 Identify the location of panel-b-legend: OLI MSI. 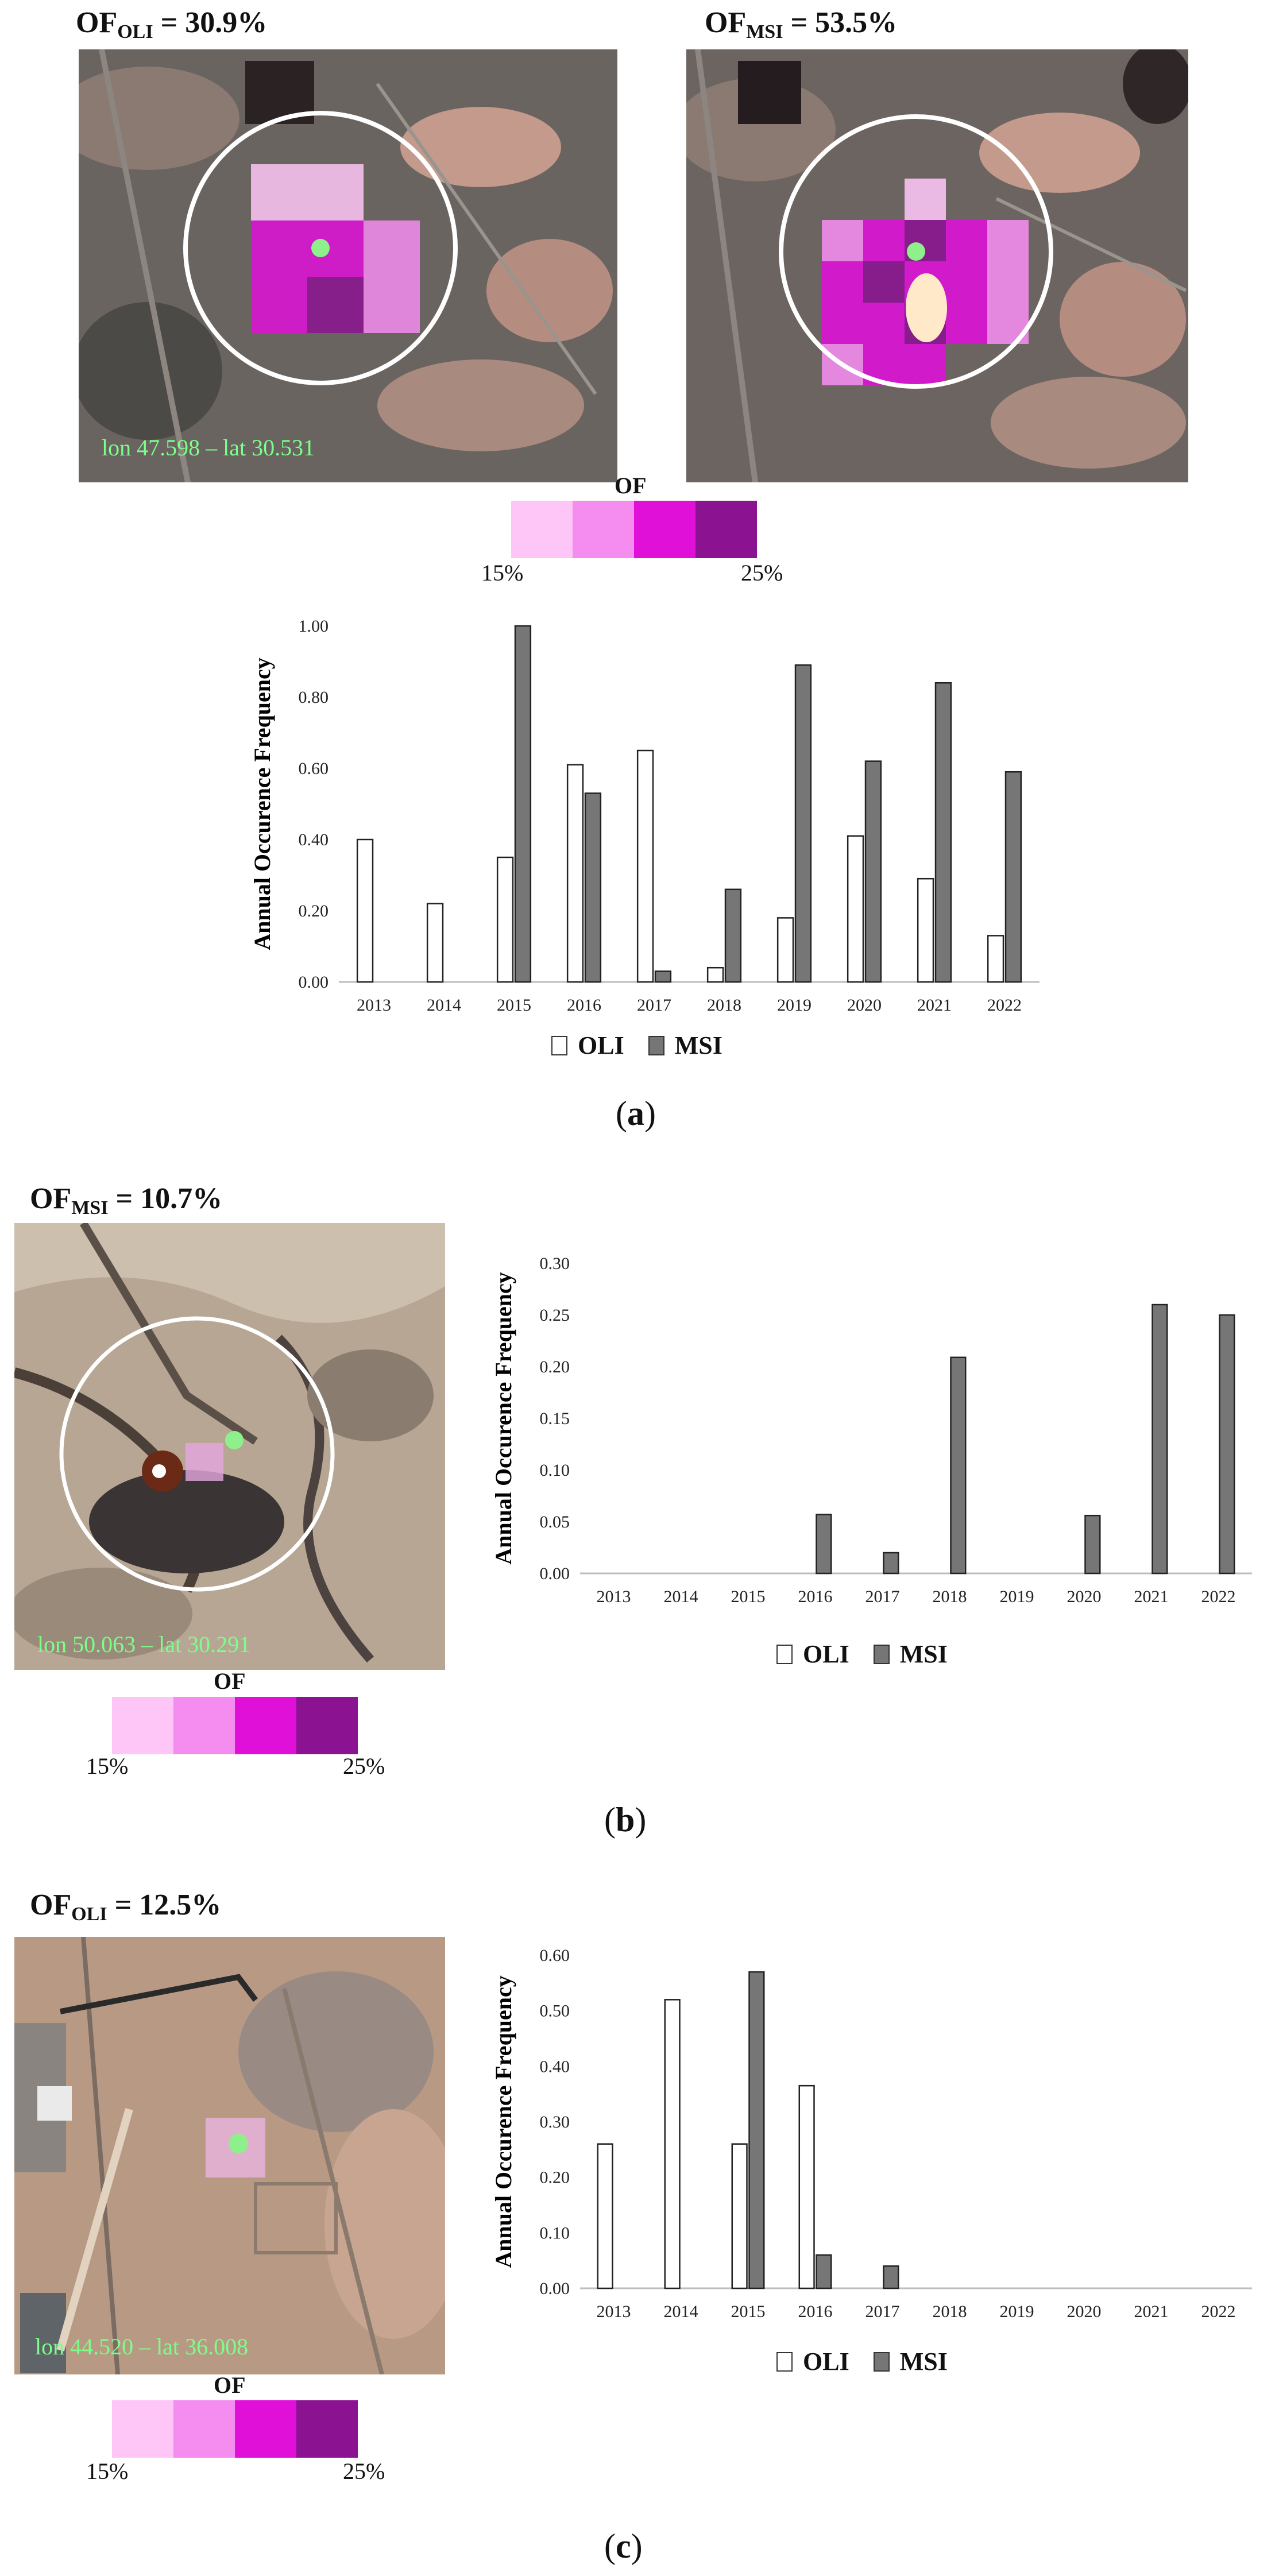
(862, 1654).